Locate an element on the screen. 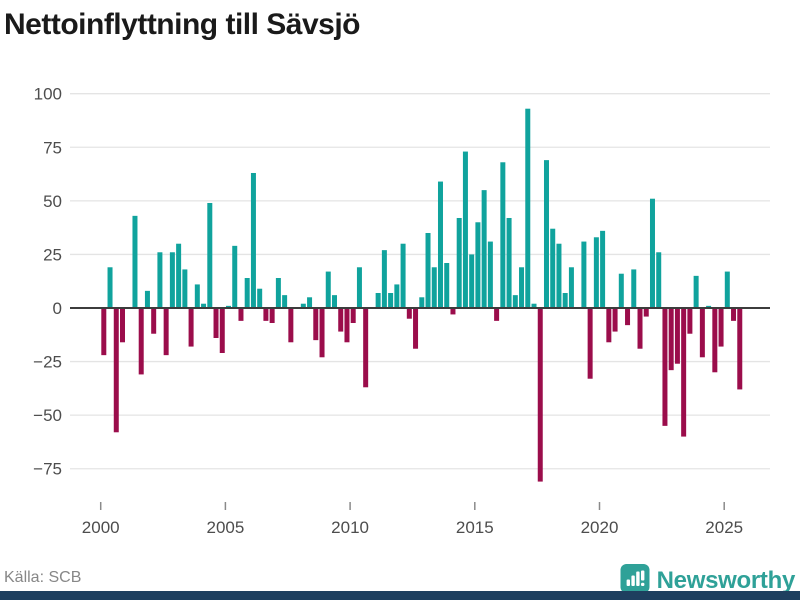  bar-2023Q1 is located at coordinates (677, 336).